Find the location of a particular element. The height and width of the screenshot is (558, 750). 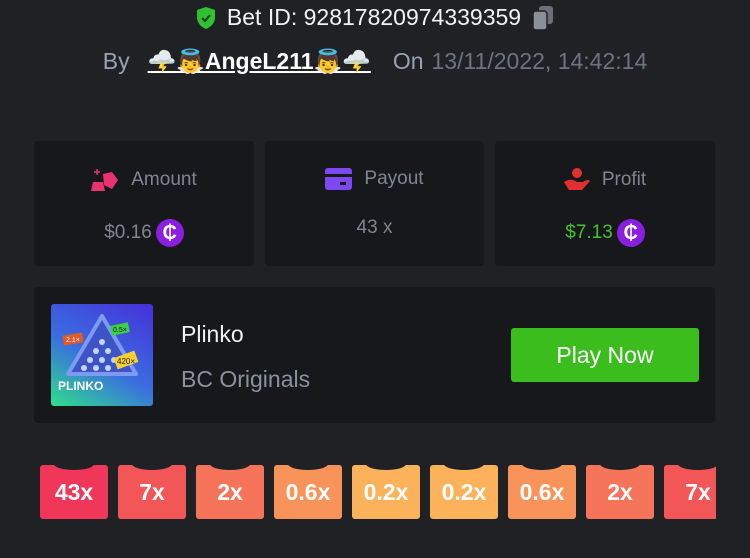

bet-date: 13/11/2022, 14:42:14 is located at coordinates (539, 61).